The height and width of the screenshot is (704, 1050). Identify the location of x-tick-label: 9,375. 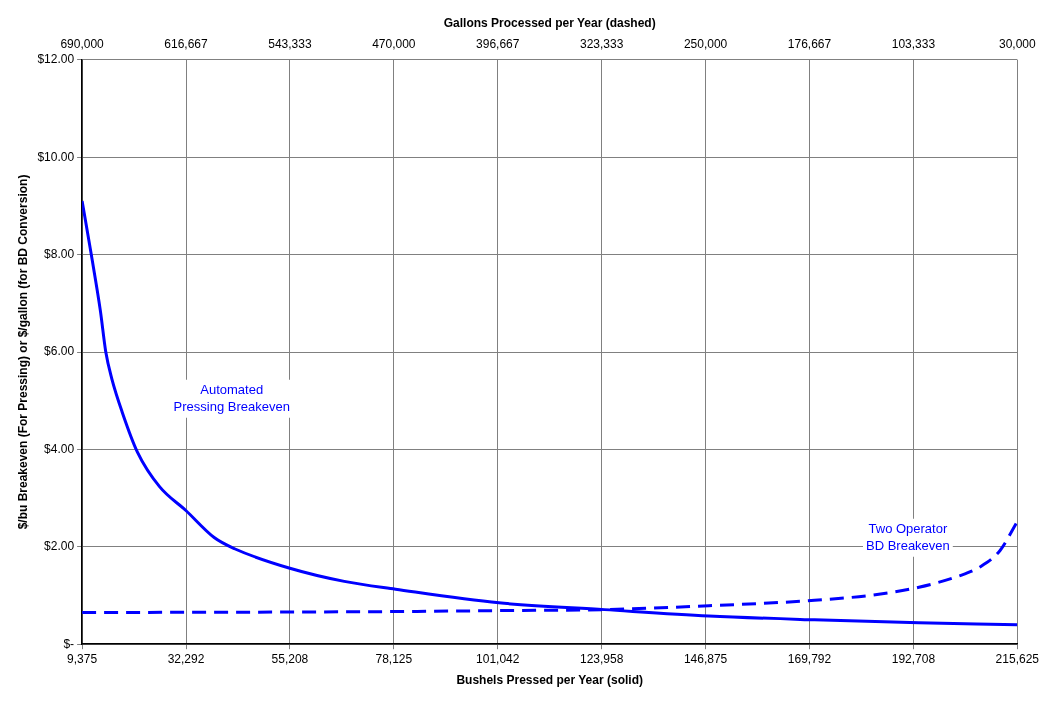
(82, 658).